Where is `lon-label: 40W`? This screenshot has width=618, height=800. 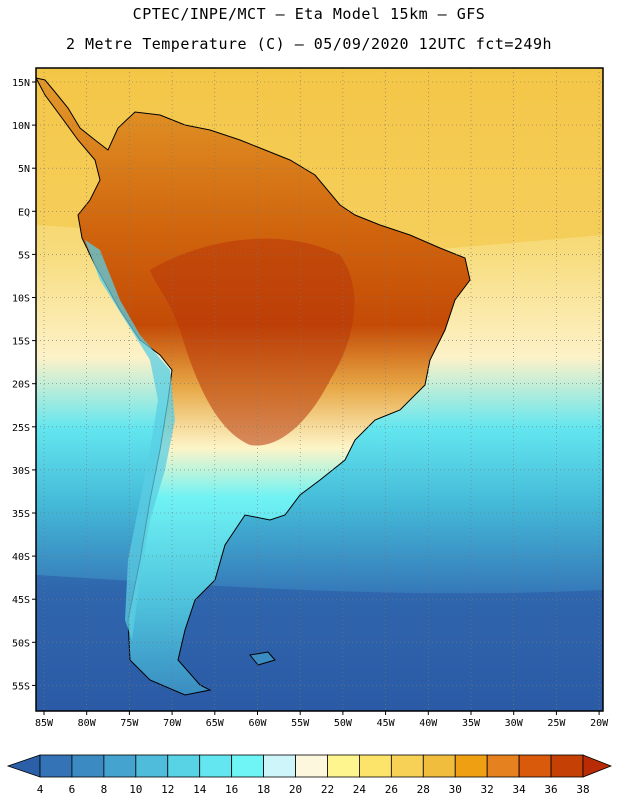
lon-label: 40W is located at coordinates (428, 723).